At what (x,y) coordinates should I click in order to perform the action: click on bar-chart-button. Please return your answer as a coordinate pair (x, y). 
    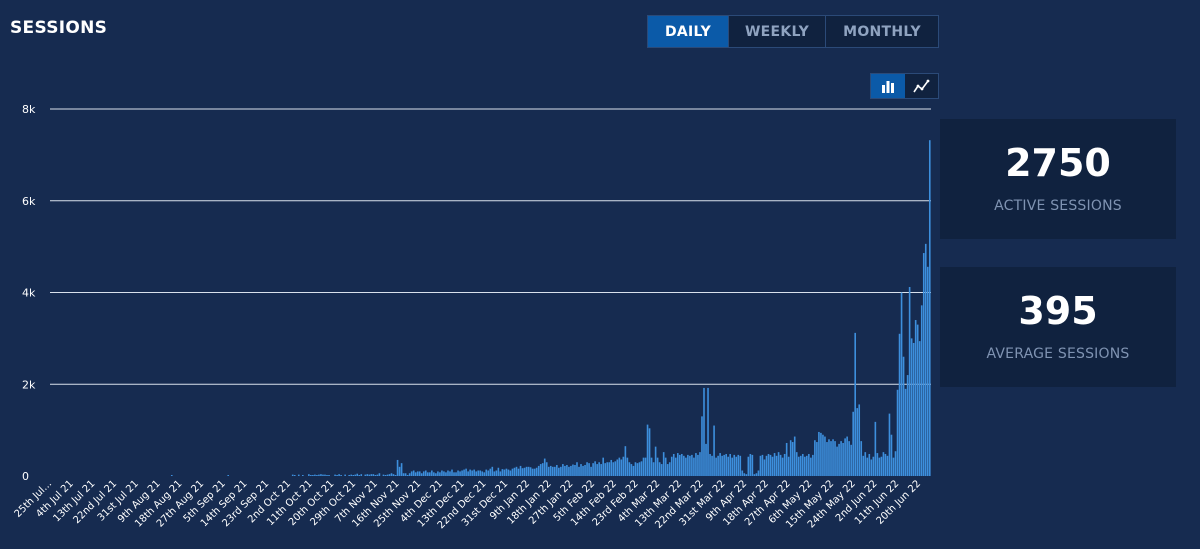
    Looking at the image, I should click on (888, 86).